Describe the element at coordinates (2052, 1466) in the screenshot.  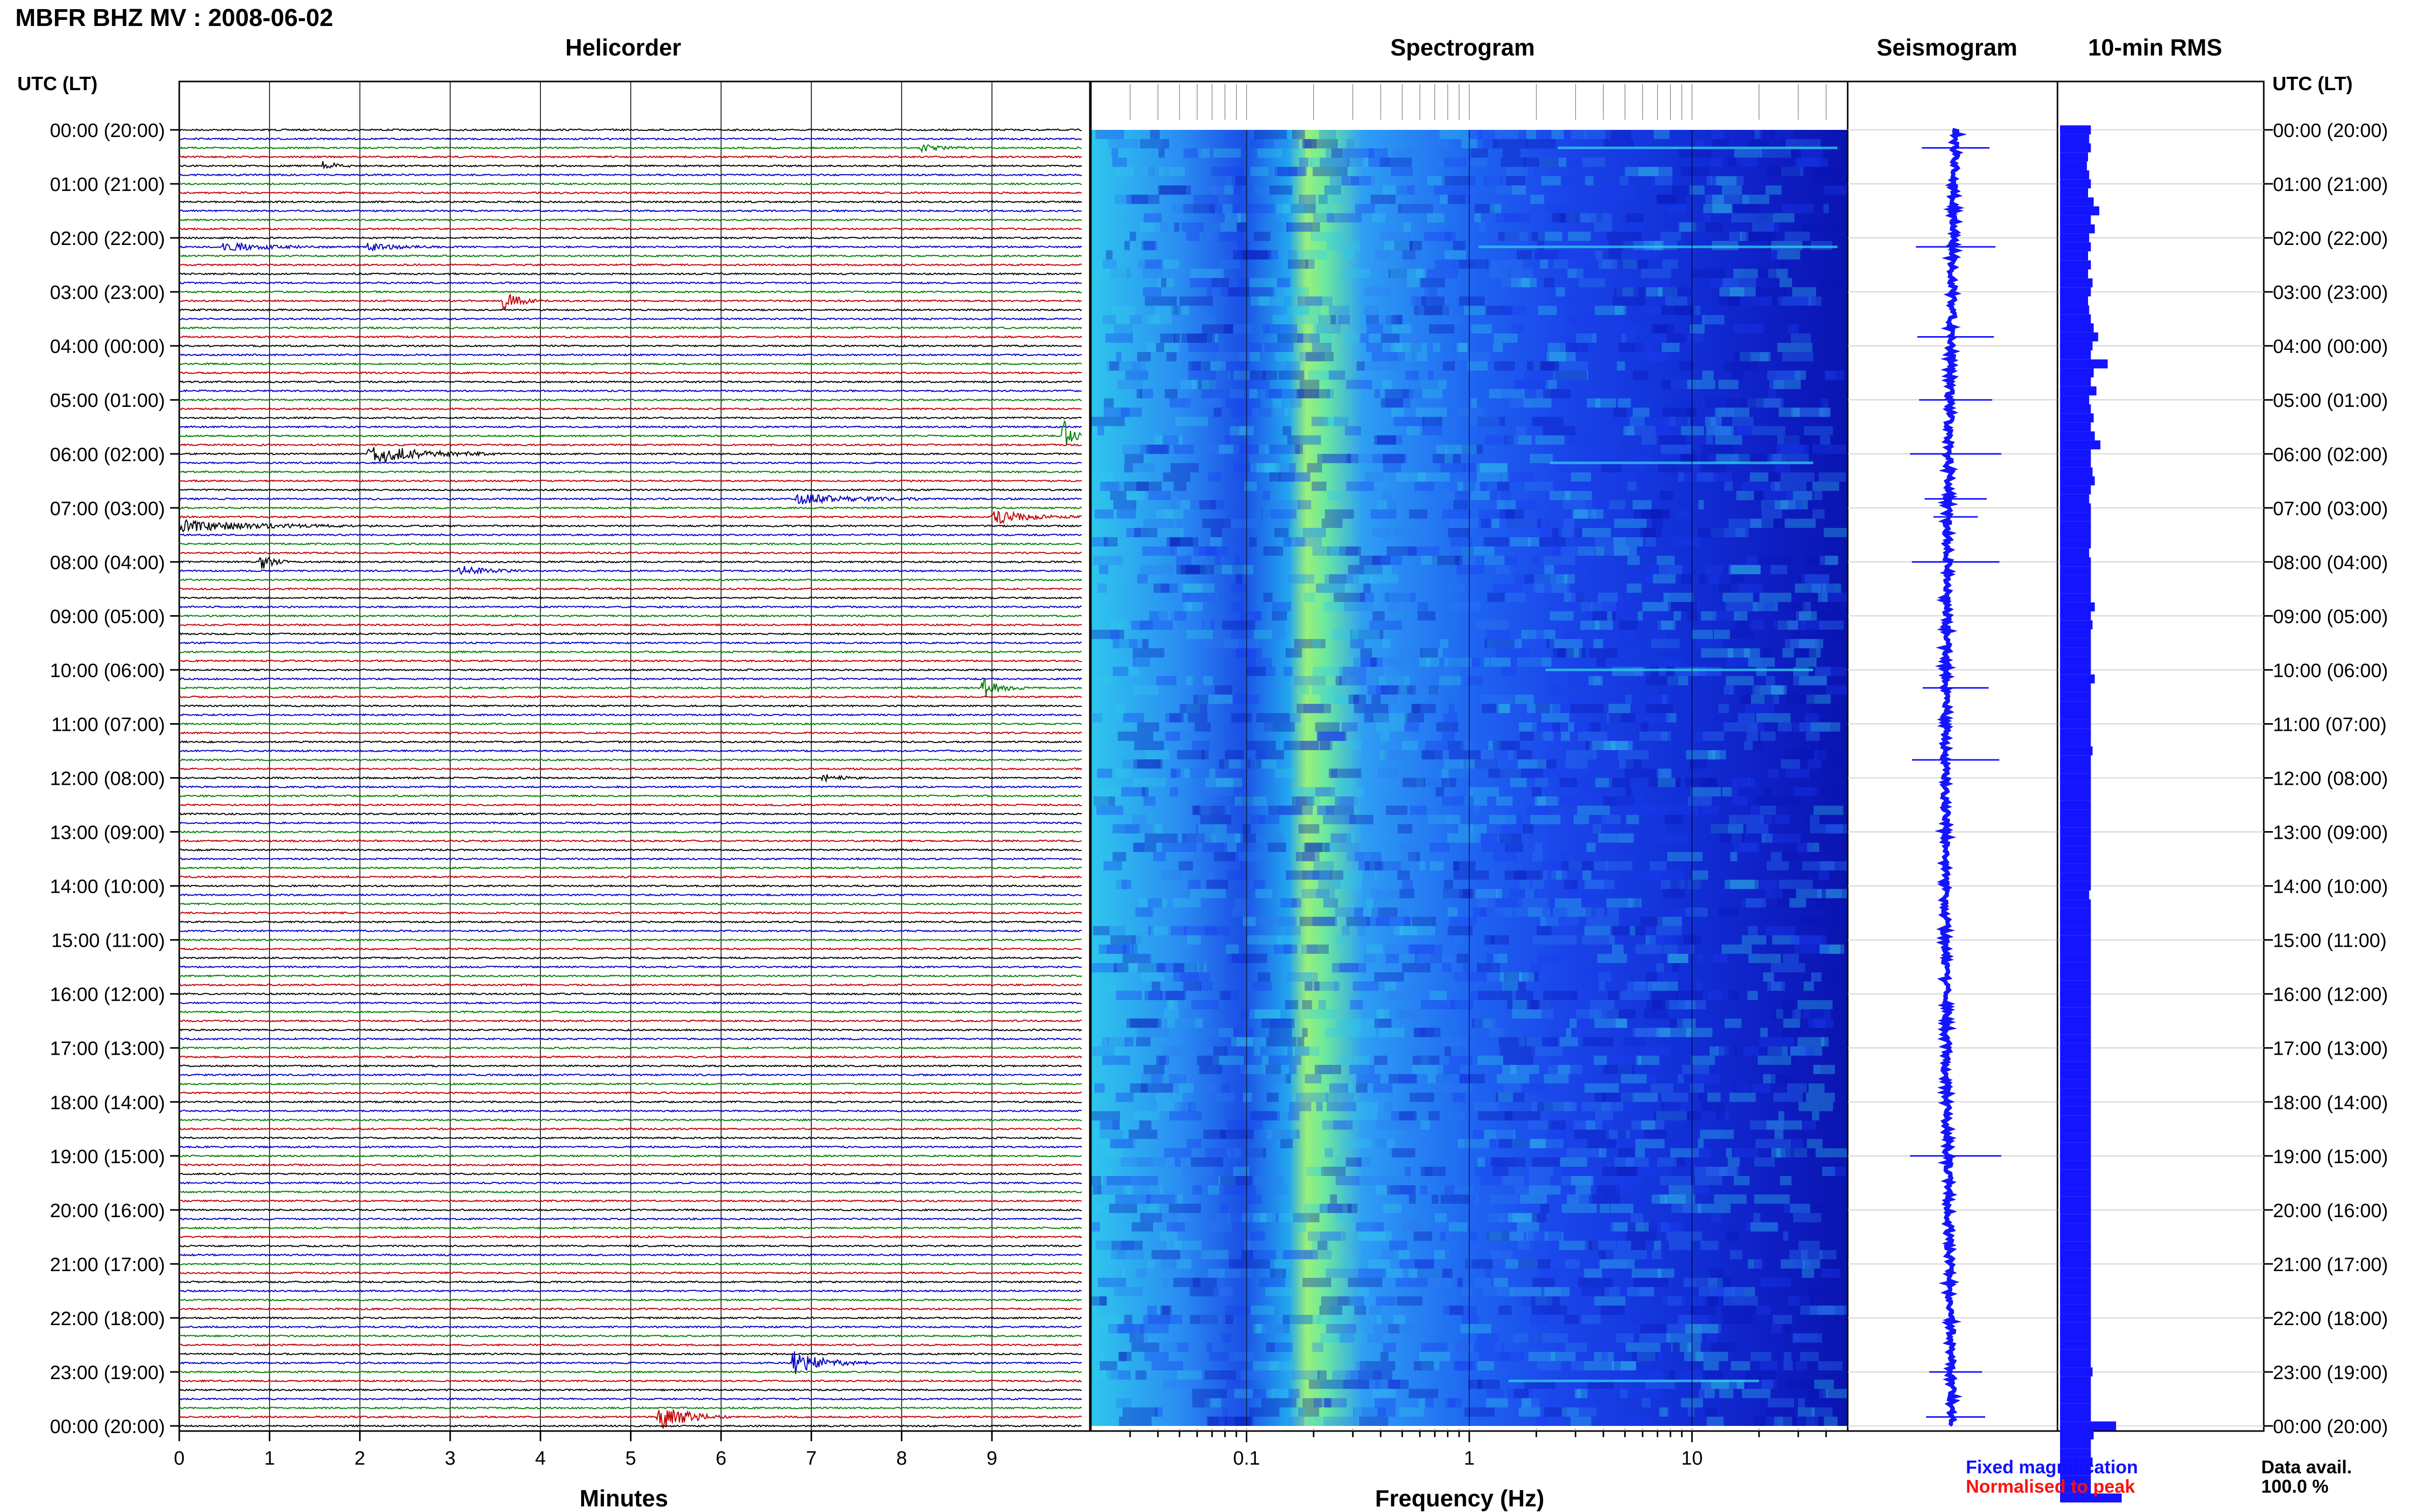
I see `legend-fixed-magnification: Fixed magnification` at that location.